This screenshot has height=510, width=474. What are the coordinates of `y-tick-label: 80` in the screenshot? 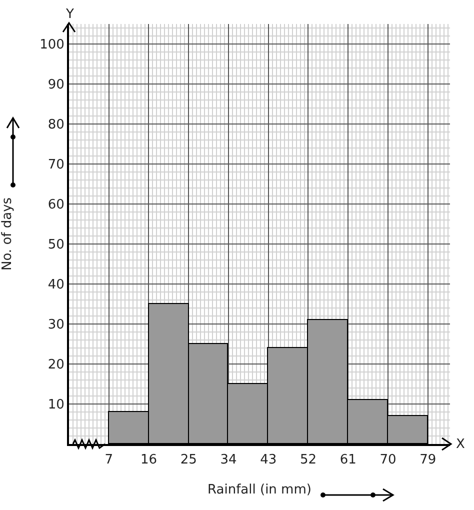 It's located at (56, 125).